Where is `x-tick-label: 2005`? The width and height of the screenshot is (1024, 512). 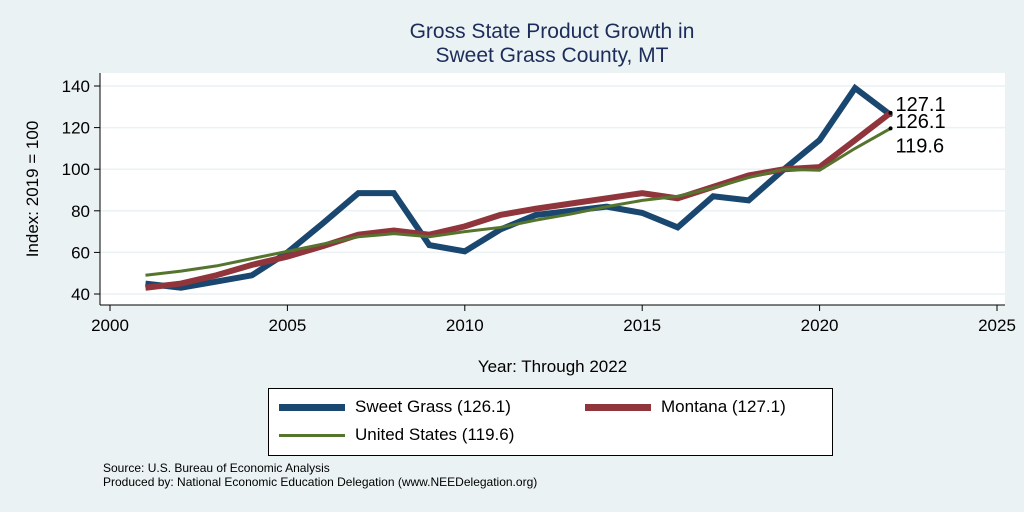
x-tick-label: 2005 is located at coordinates (287, 325).